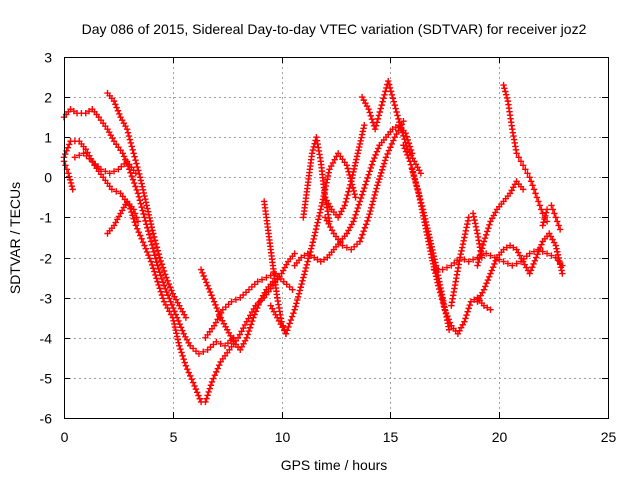 This screenshot has width=640, height=480. I want to click on y-axis-label: SDTVAR / TECUs, so click(15, 238).